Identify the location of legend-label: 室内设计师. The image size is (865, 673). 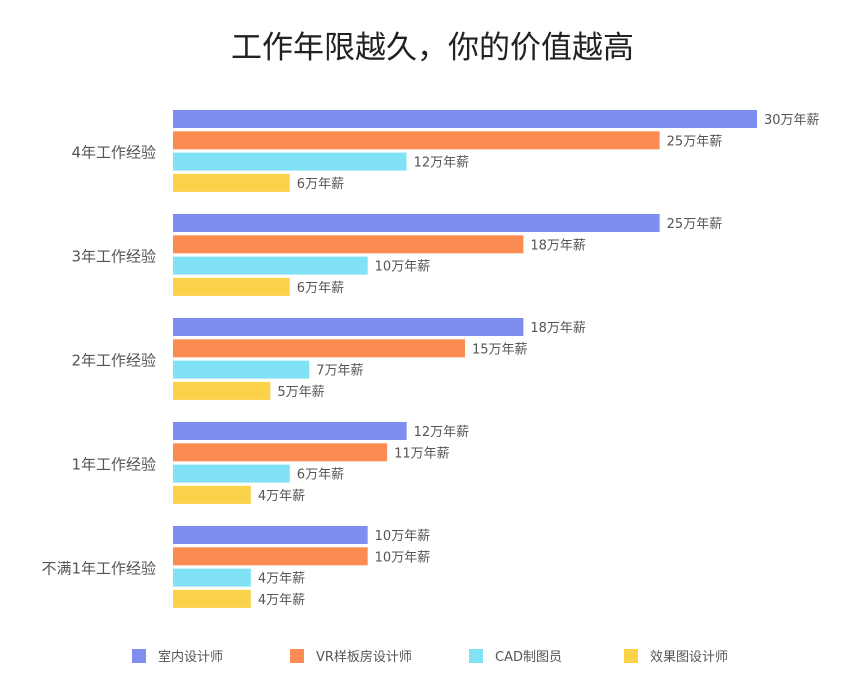
(191, 657).